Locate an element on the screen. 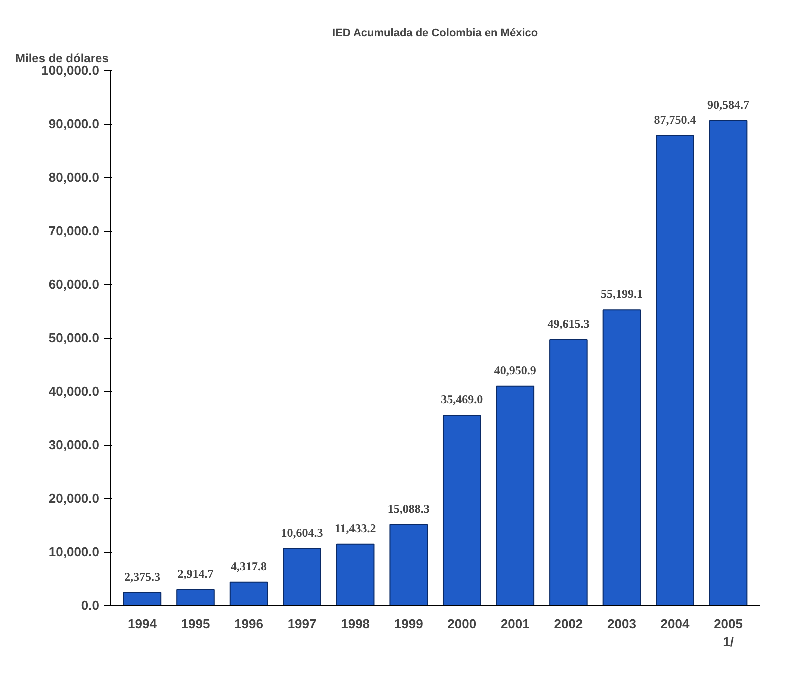 The image size is (789, 675). x-tick-label: 1999 is located at coordinates (409, 624).